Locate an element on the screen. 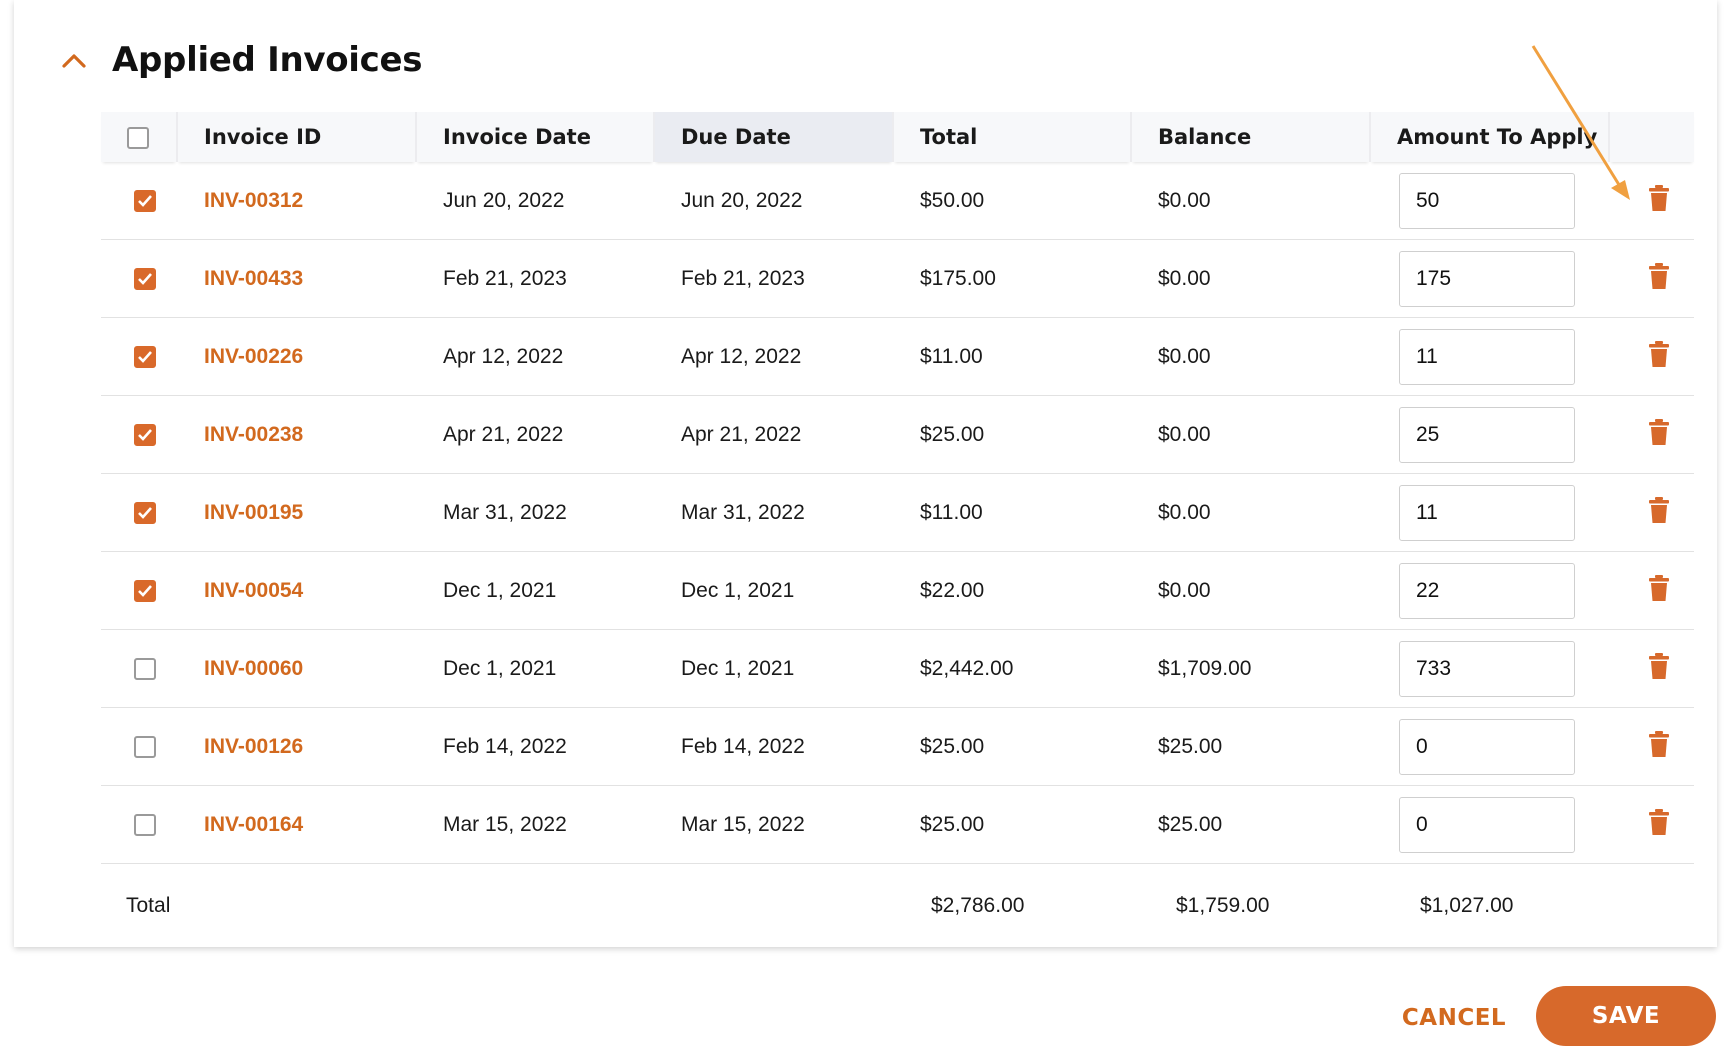 This screenshot has height=1056, width=1732. balance-cell: $1,709.00 is located at coordinates (1250, 668).